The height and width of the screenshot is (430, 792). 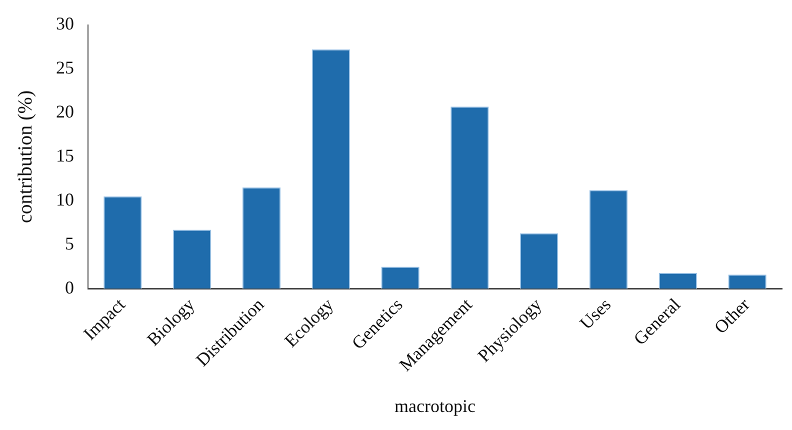 I want to click on y-tick-label: 10, so click(x=65, y=199).